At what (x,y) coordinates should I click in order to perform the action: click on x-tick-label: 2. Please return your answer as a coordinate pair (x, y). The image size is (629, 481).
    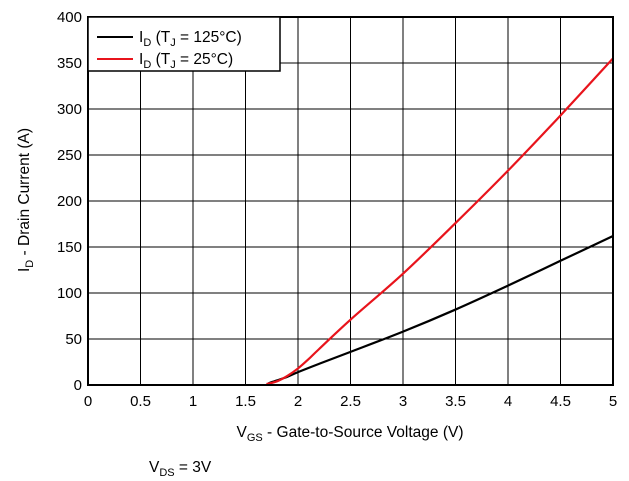
    Looking at the image, I should click on (298, 401).